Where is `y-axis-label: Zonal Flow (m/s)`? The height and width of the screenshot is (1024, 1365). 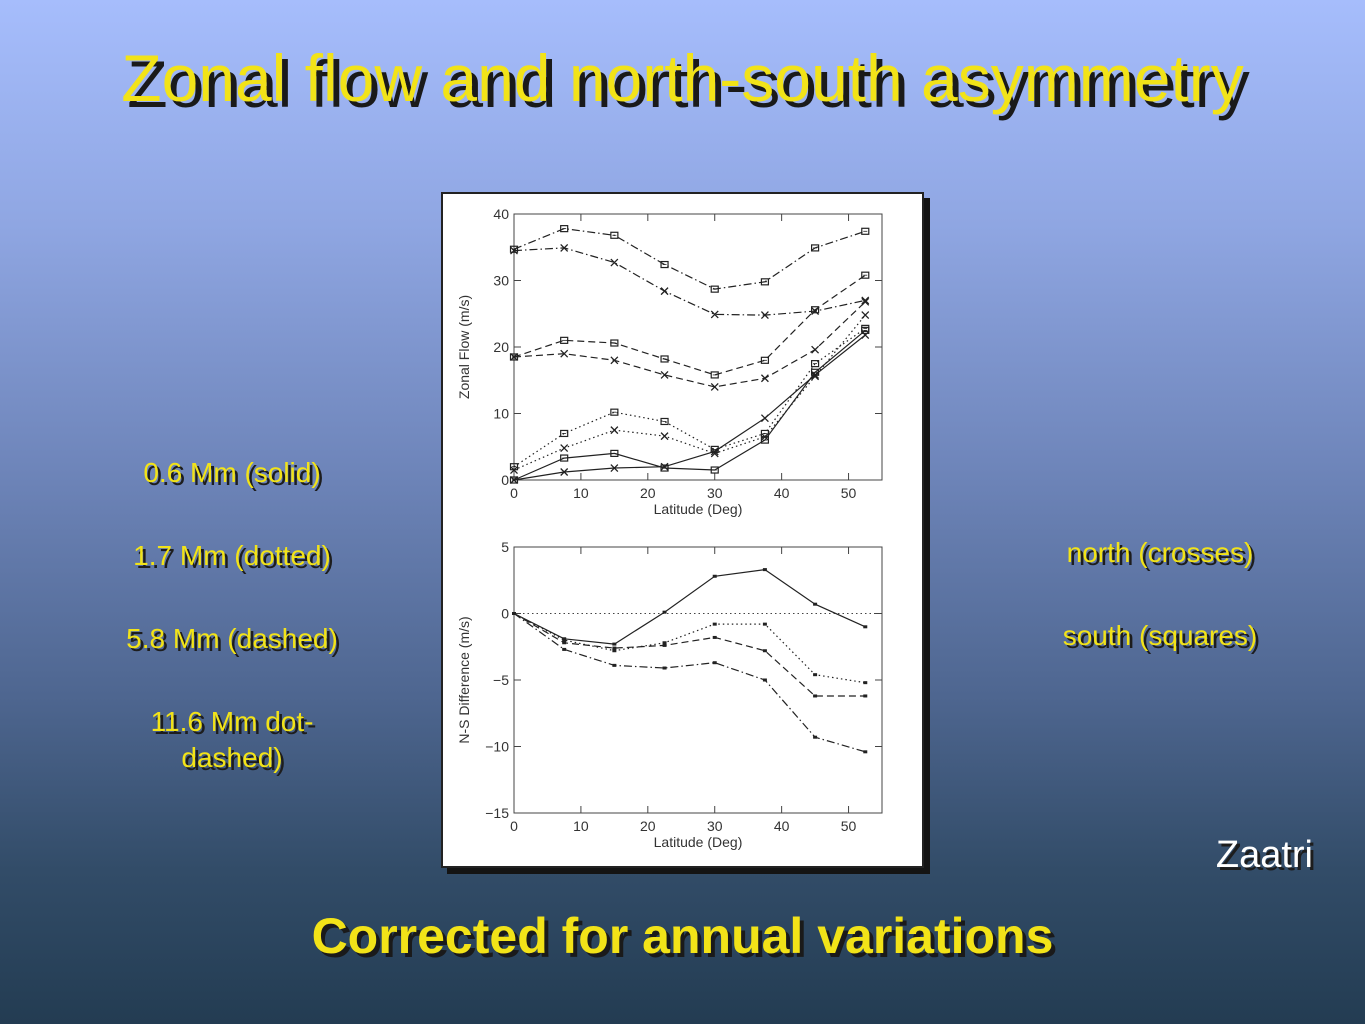 y-axis-label: Zonal Flow (m/s) is located at coordinates (464, 347).